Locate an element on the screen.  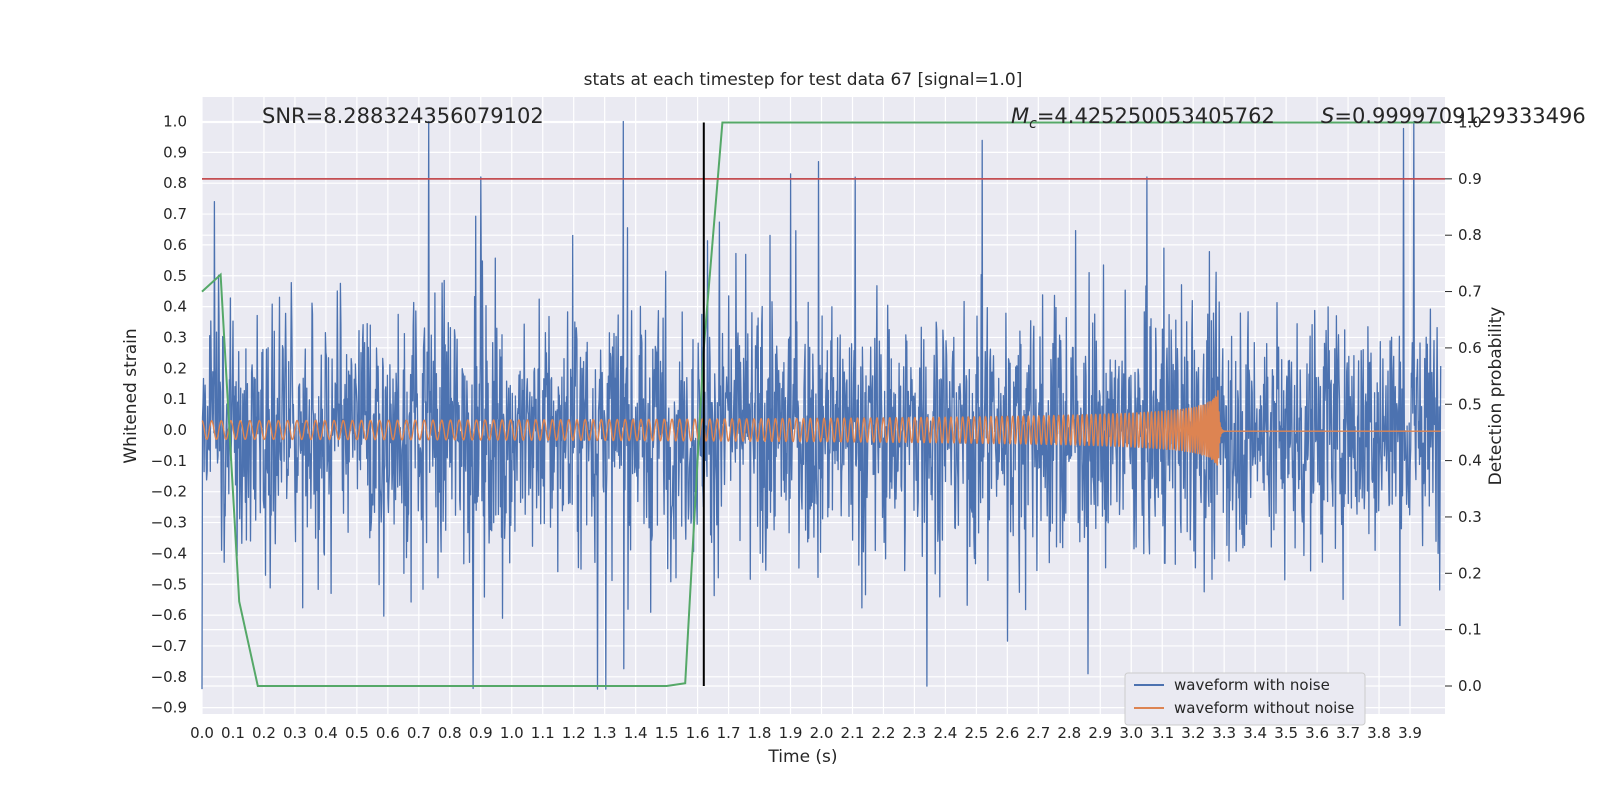
x-tick-label: 3.8 is located at coordinates (1379, 733).